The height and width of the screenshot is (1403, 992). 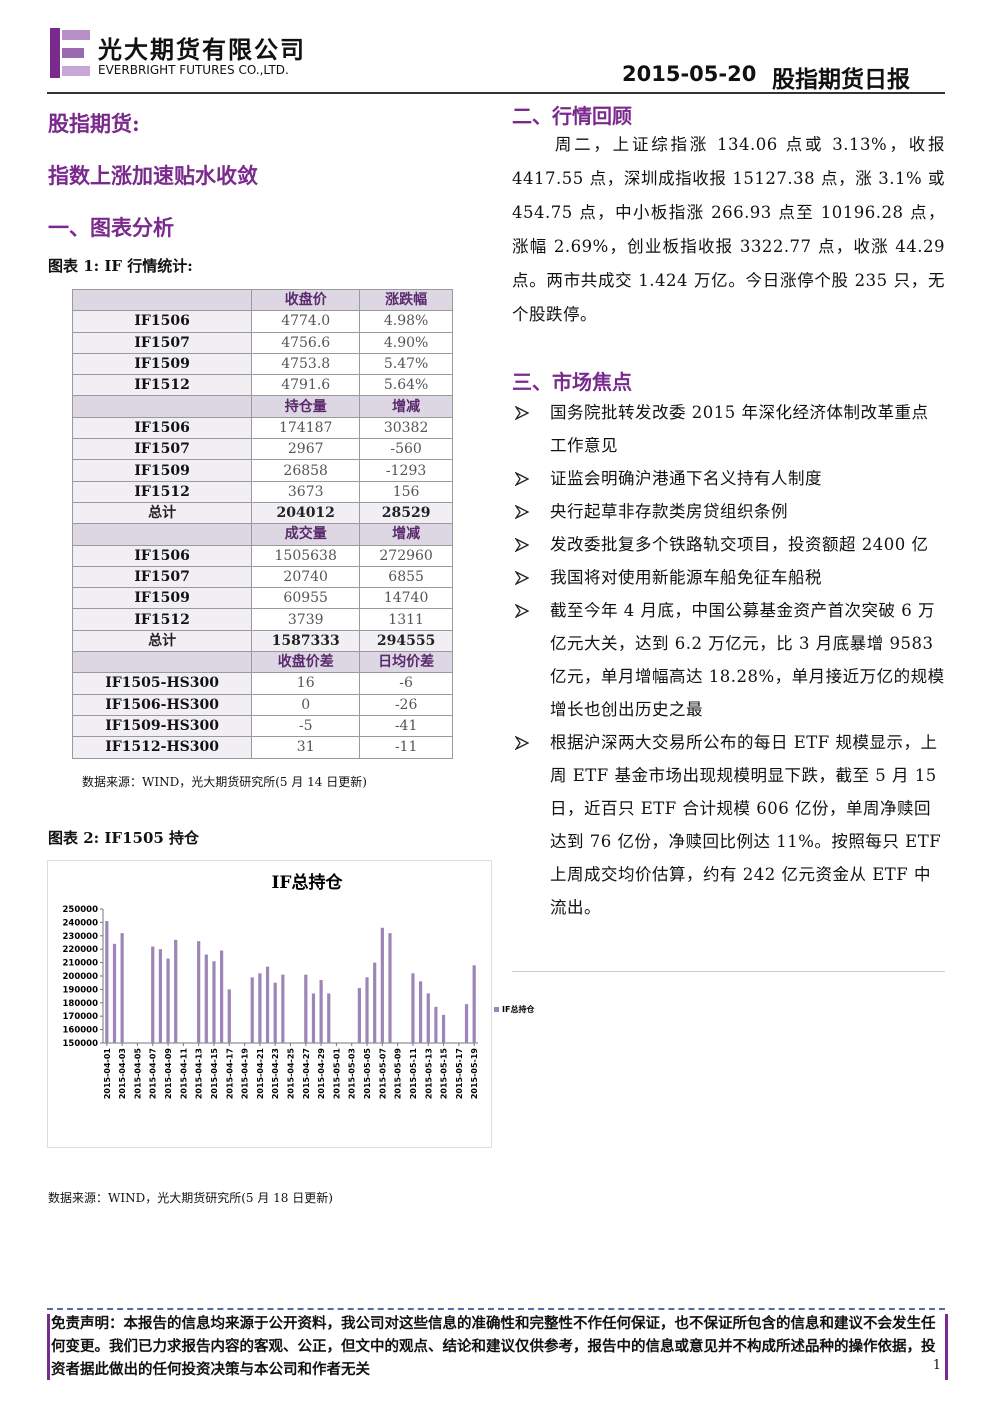 What do you see at coordinates (81, 1044) in the screenshot?
I see `y-tick-label: 150000` at bounding box center [81, 1044].